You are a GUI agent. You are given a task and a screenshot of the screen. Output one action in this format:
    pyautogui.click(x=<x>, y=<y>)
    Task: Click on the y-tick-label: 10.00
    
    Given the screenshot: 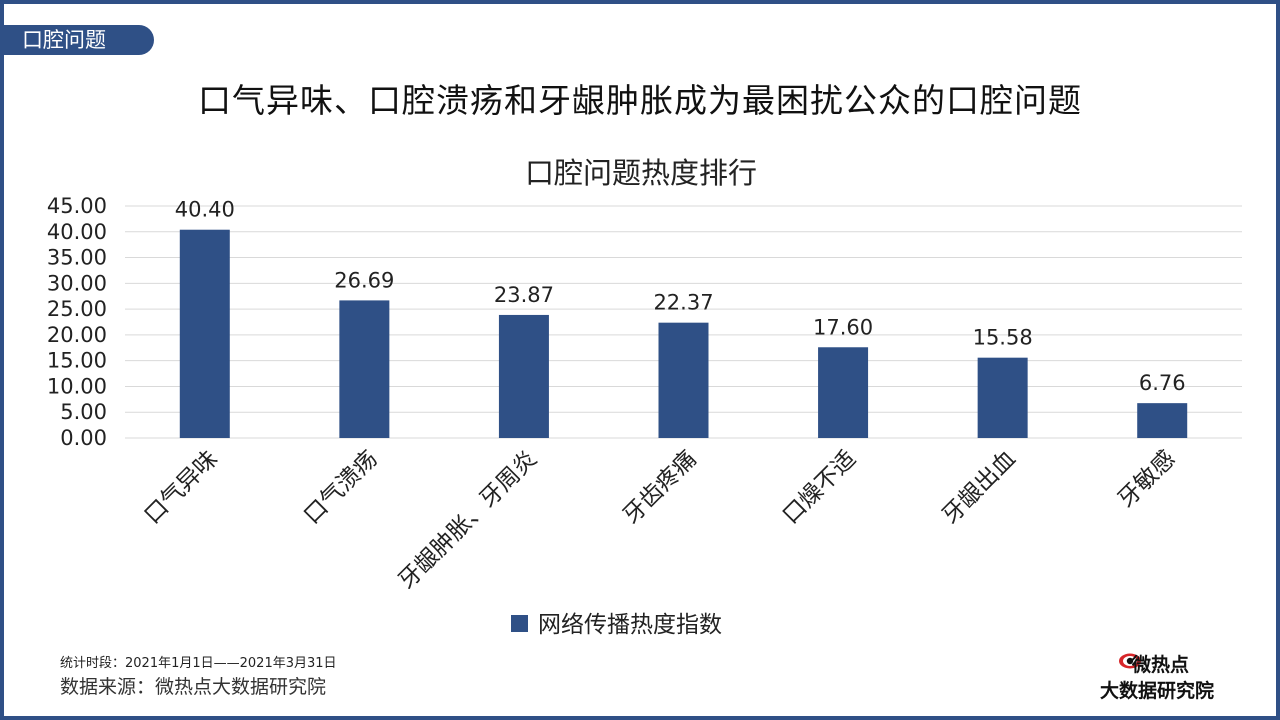 What is the action you would take?
    pyautogui.click(x=77, y=386)
    